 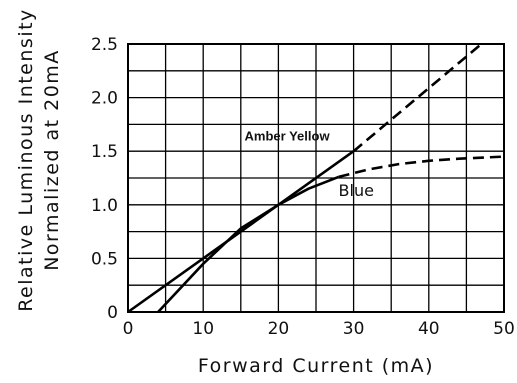 What do you see at coordinates (354, 329) in the screenshot?
I see `x-tick-label: 30` at bounding box center [354, 329].